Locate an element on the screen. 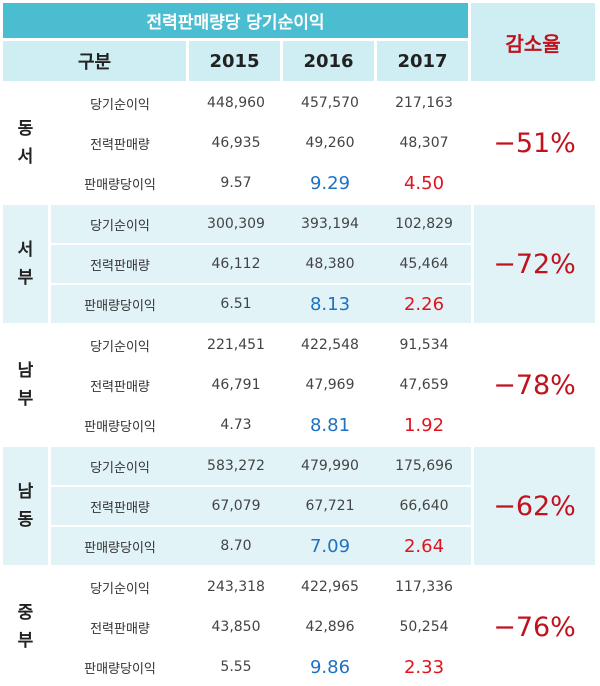  year-header-2017: 2017 is located at coordinates (424, 59).